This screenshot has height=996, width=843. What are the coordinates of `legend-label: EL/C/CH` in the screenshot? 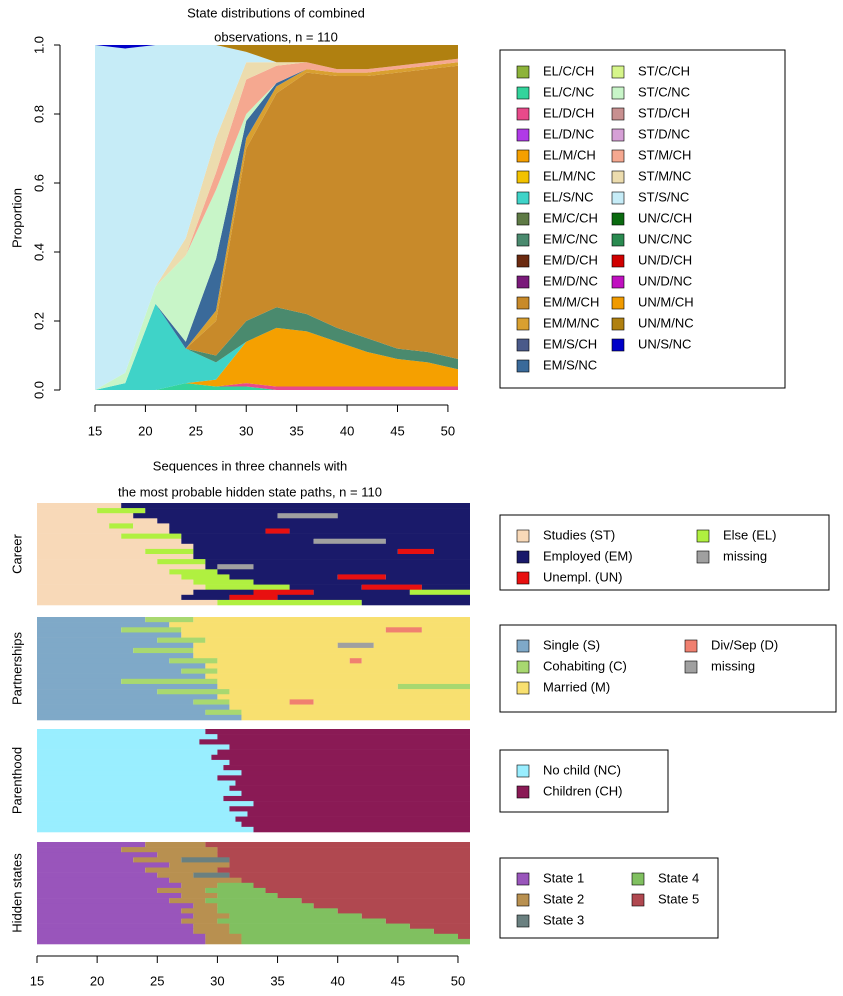 It's located at (568, 70).